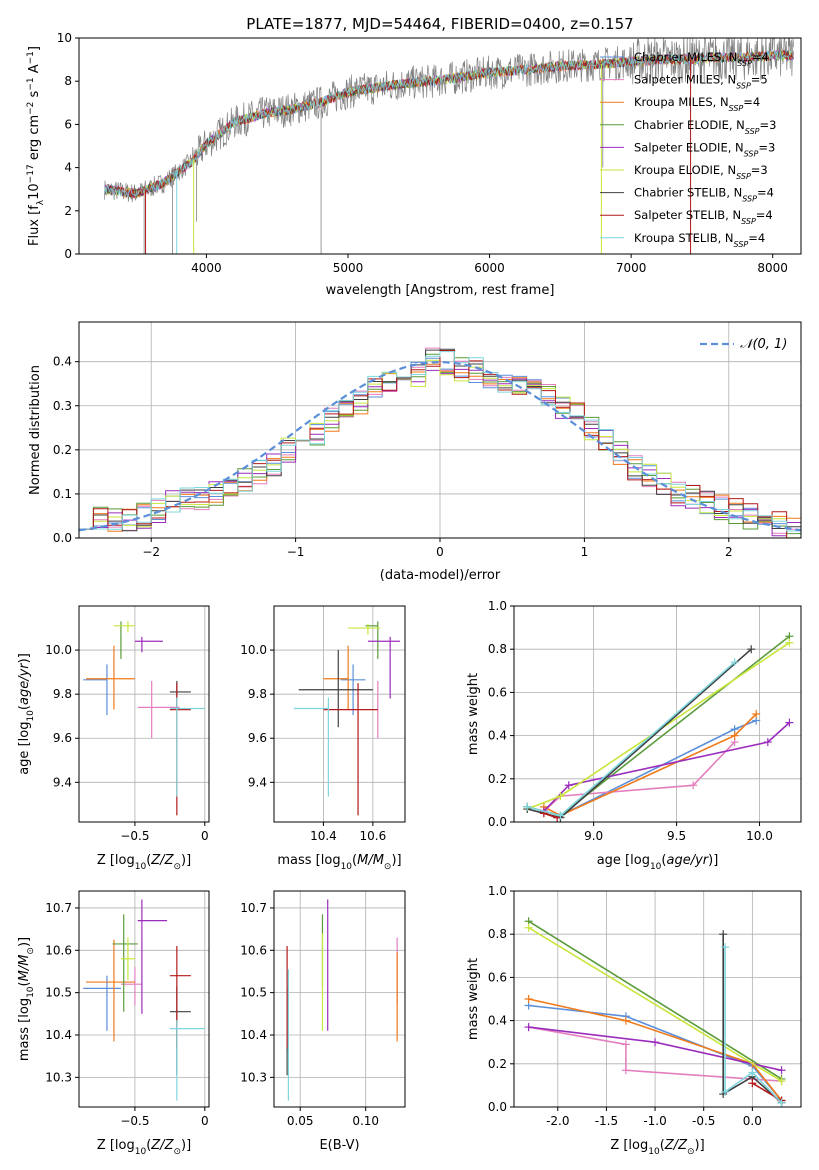 The image size is (819, 1170). Describe the element at coordinates (253, 650) in the screenshot. I see `y-tick-label: 10.0` at that location.